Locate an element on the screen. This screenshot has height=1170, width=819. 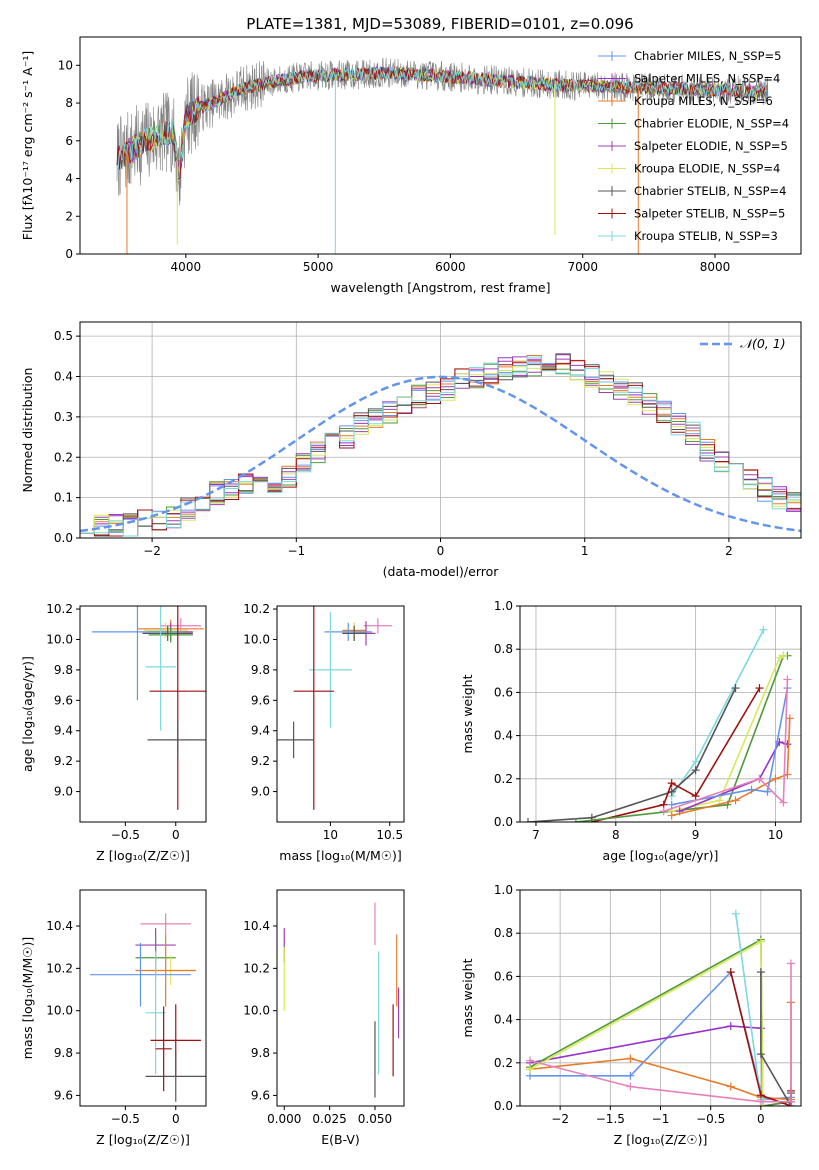
spectrum-ytick-label: 4 is located at coordinates (69, 179).